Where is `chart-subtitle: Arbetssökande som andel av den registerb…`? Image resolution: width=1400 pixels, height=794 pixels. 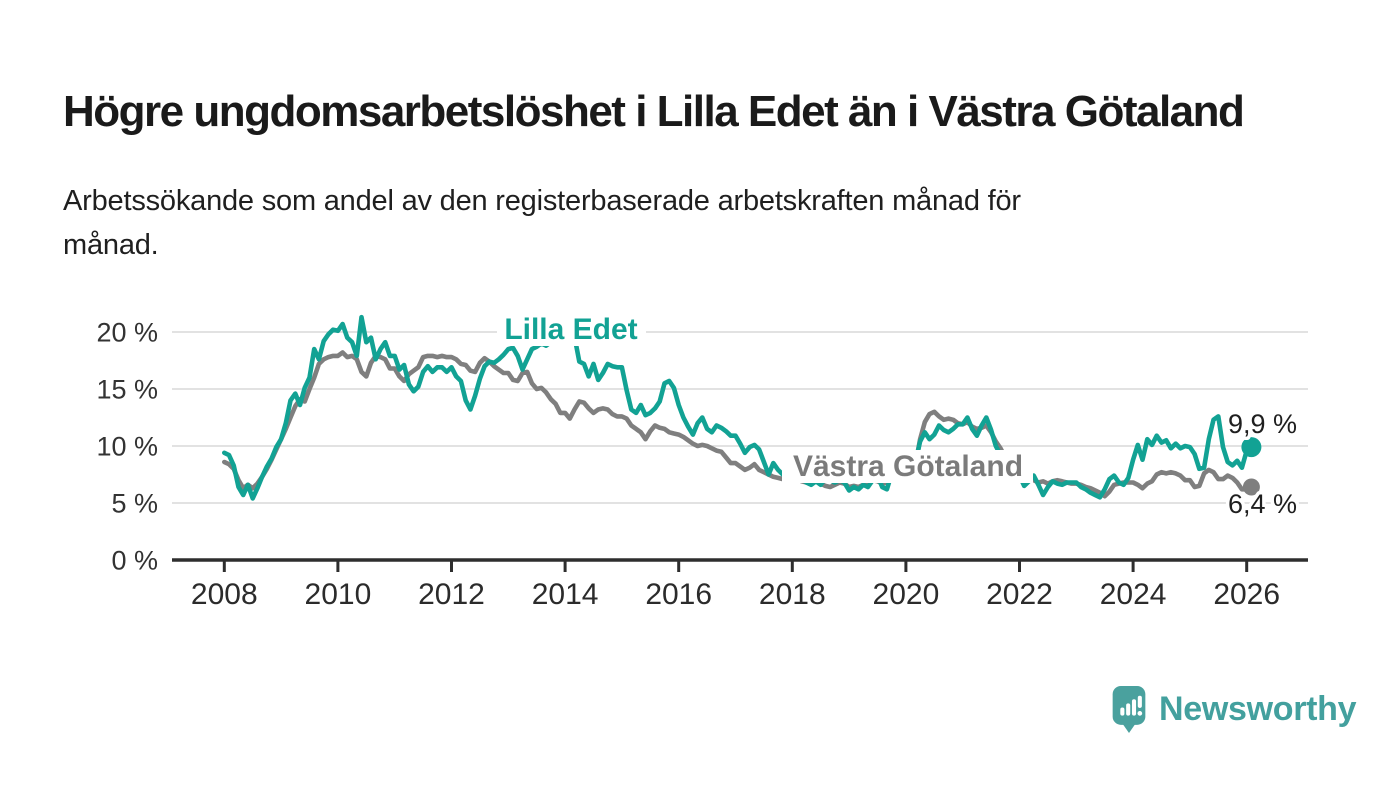 chart-subtitle: Arbetssökande som andel av den registerb… is located at coordinates (542, 223).